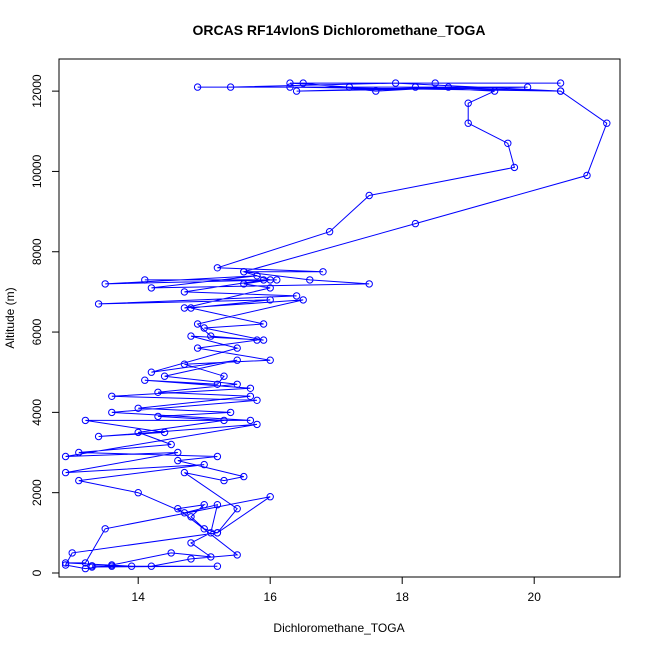 The height and width of the screenshot is (650, 650). Describe the element at coordinates (535, 597) in the screenshot. I see `x-tick-label: 20` at that location.